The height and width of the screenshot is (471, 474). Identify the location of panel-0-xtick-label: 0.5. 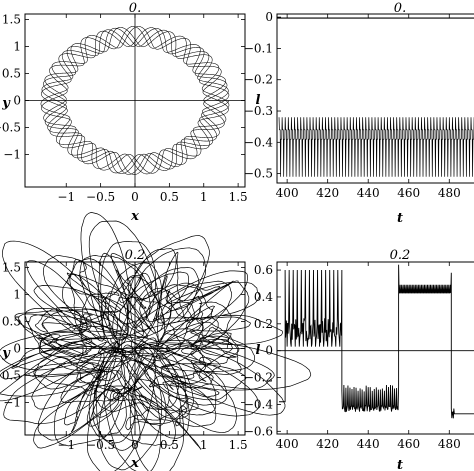
(169, 197).